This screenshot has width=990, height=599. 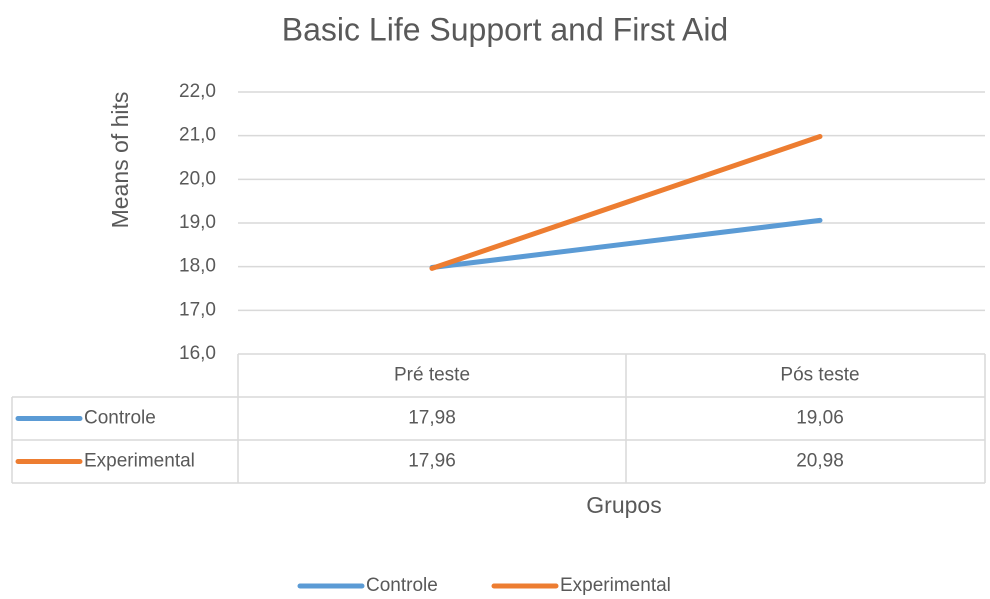 What do you see at coordinates (615, 585) in the screenshot?
I see `legend-label: Experimental` at bounding box center [615, 585].